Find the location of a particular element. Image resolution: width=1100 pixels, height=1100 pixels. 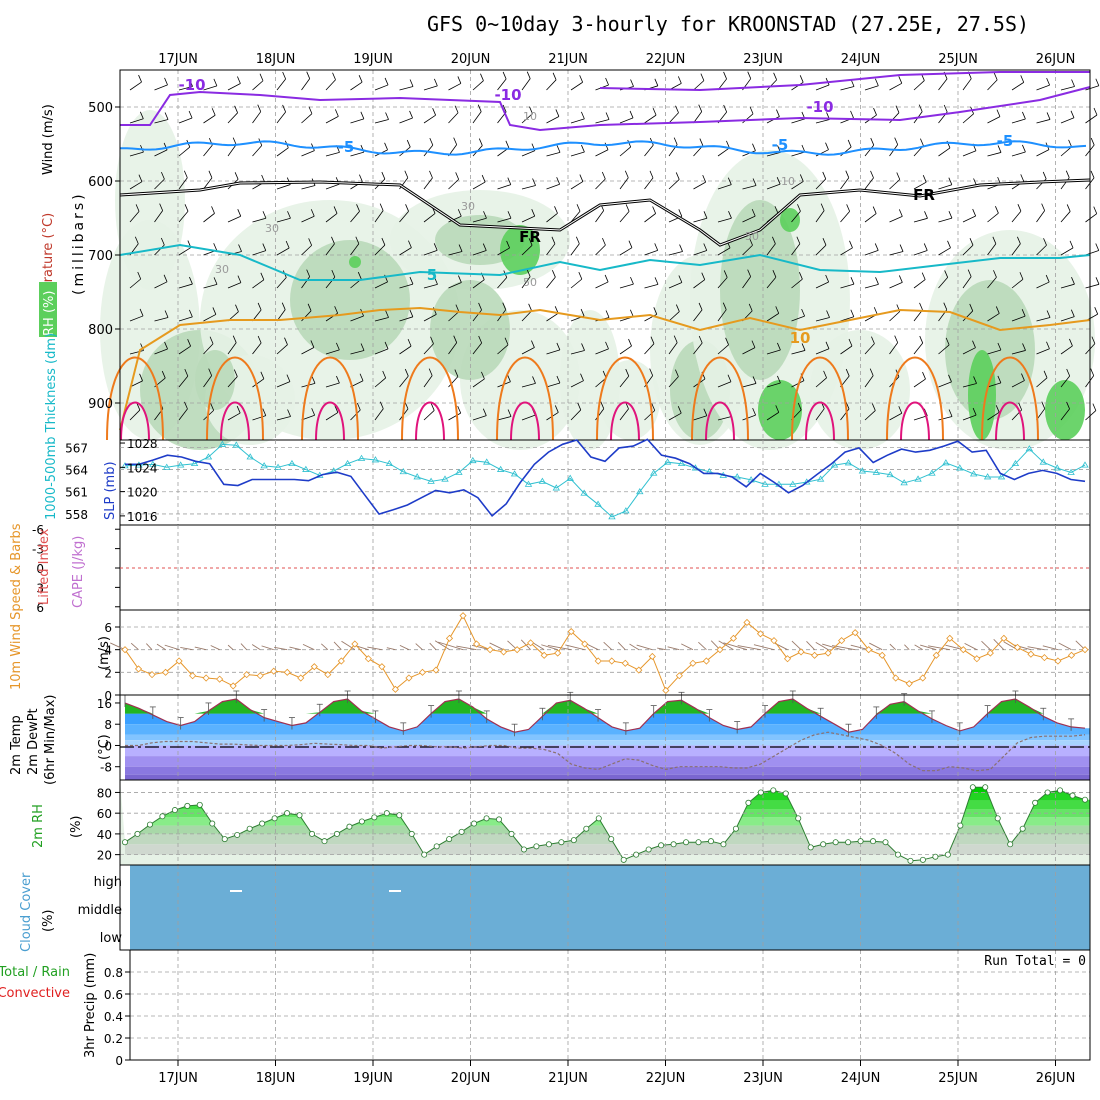

temperature-minmax-bars is located at coordinates (598, 713).